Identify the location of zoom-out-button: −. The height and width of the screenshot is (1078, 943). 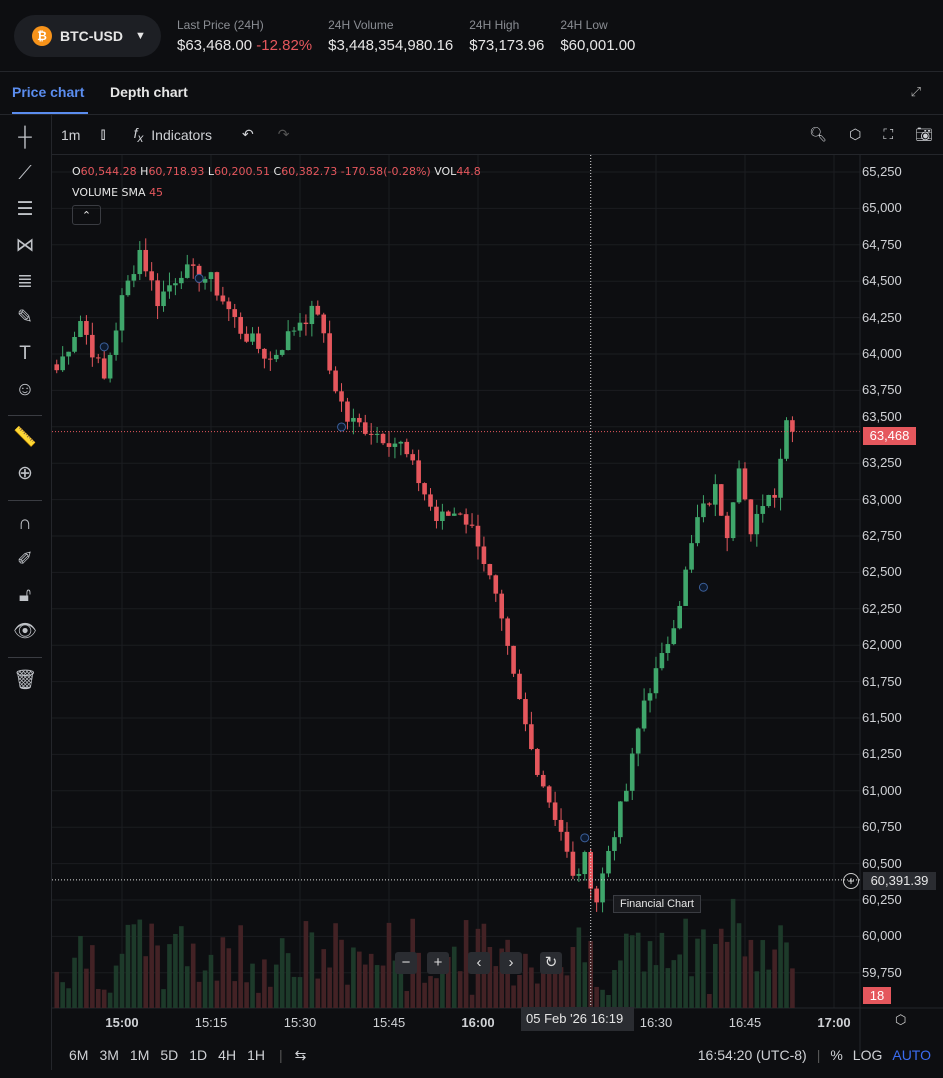
(406, 963).